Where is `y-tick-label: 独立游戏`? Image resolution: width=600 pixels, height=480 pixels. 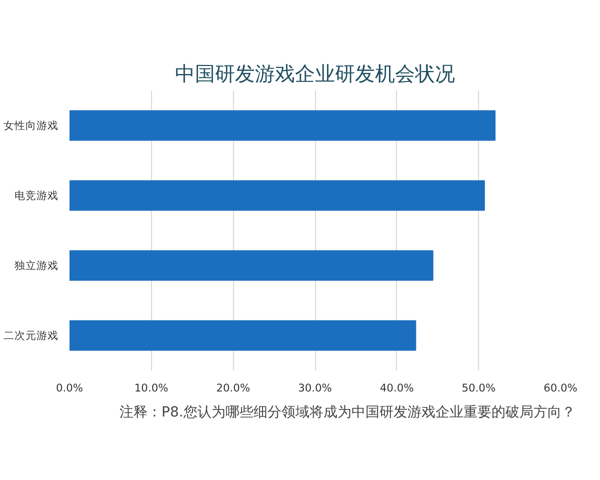 y-tick-label: 独立游戏 is located at coordinates (36, 265).